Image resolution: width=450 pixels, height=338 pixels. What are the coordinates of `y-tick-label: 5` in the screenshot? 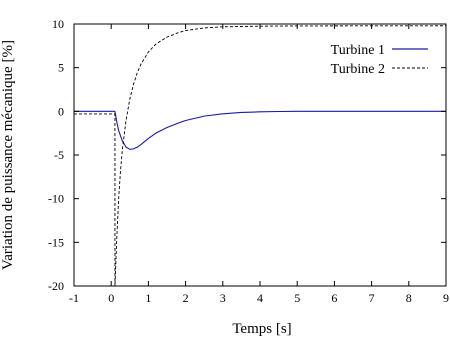 It's located at (61, 68).